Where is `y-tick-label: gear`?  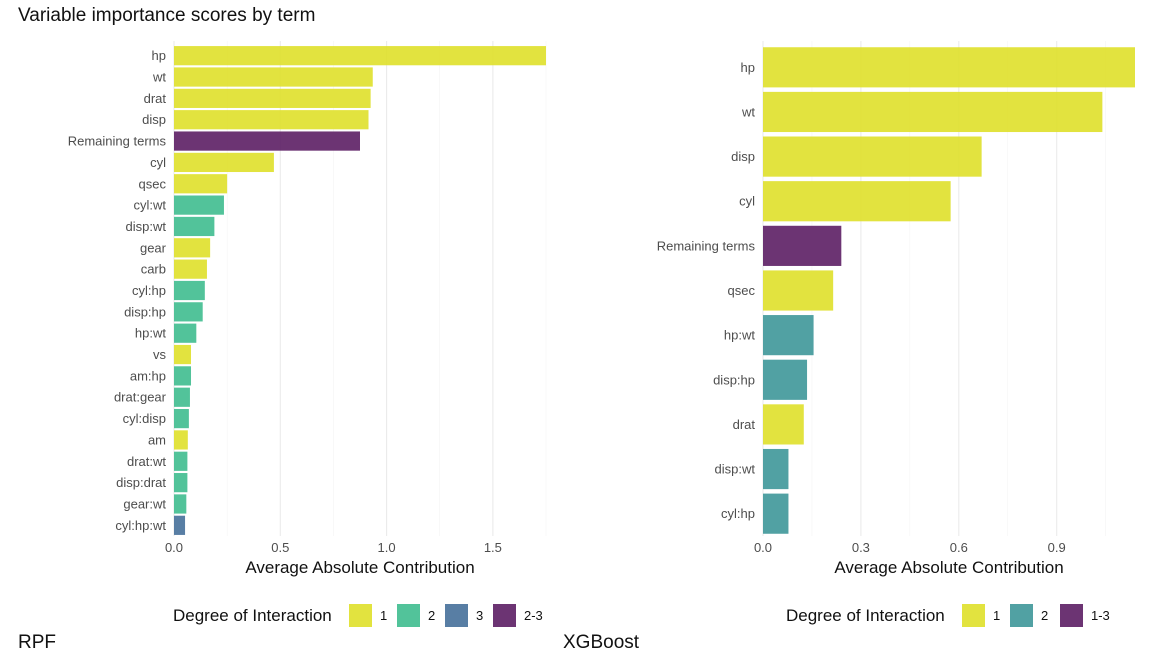 y-tick-label: gear is located at coordinates (153, 247).